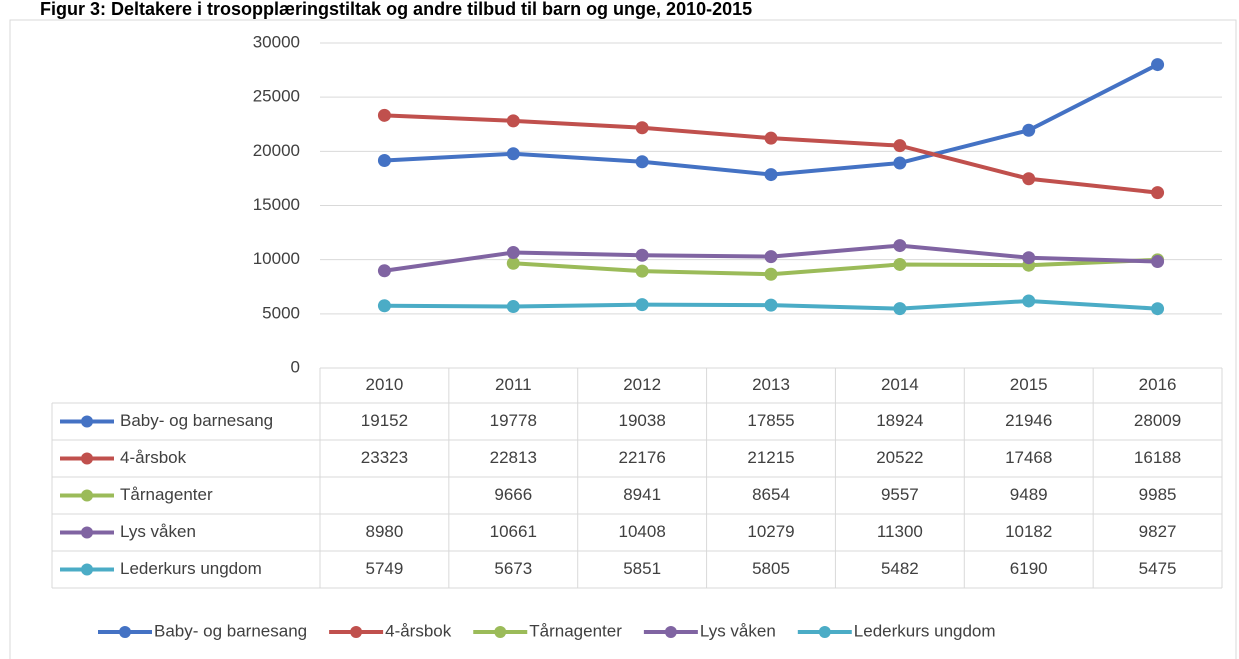  What do you see at coordinates (771, 494) in the screenshot?
I see `table-cell: 8654` at bounding box center [771, 494].